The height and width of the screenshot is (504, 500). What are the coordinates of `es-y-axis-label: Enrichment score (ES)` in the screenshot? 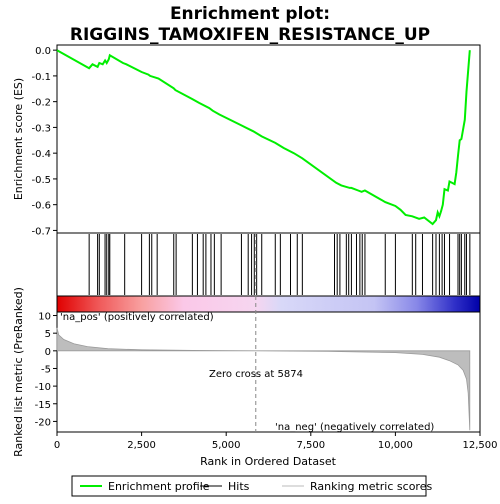 It's located at (18, 139).